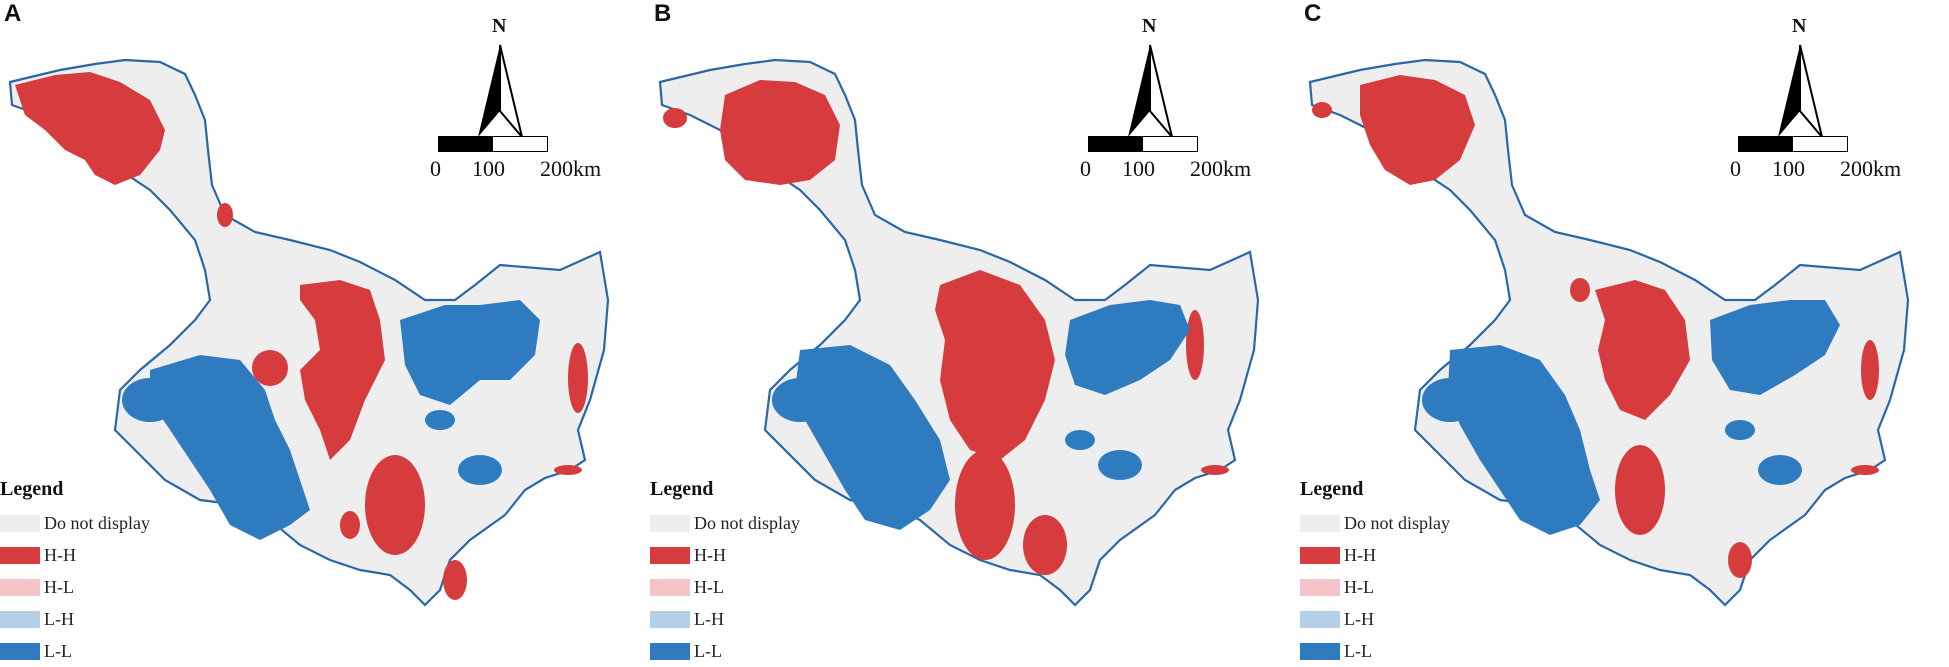 This screenshot has height=667, width=1949. Describe the element at coordinates (663, 13) in the screenshot. I see `panel-label: B` at that location.